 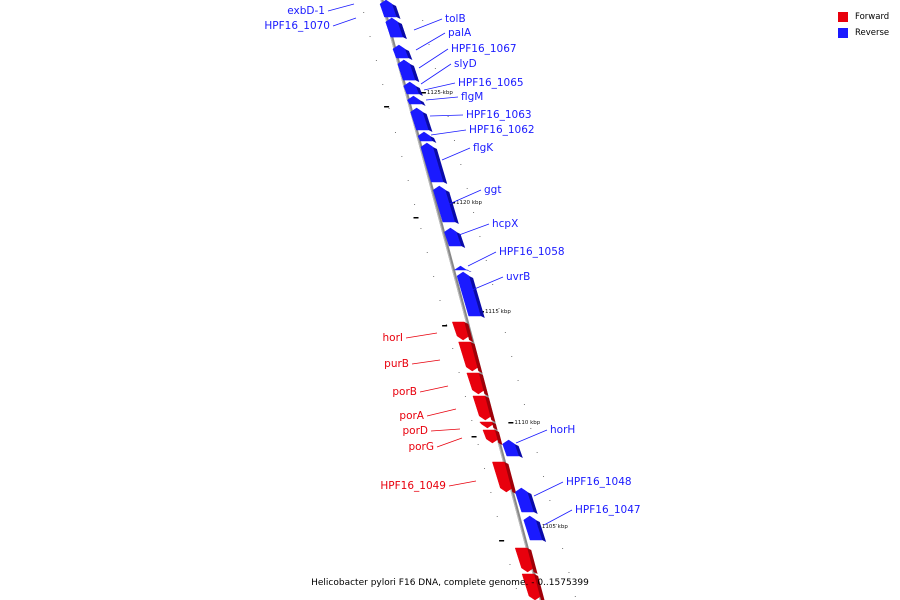 What do you see at coordinates (453, 237) in the screenshot?
I see `hcpx-gene` at bounding box center [453, 237].